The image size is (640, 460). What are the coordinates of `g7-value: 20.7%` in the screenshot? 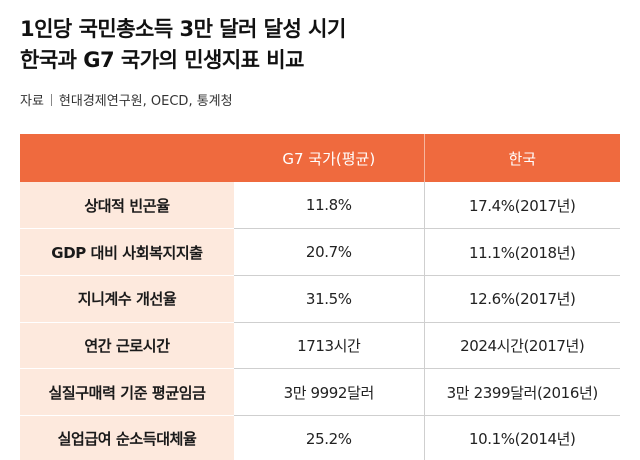 It's located at (329, 252).